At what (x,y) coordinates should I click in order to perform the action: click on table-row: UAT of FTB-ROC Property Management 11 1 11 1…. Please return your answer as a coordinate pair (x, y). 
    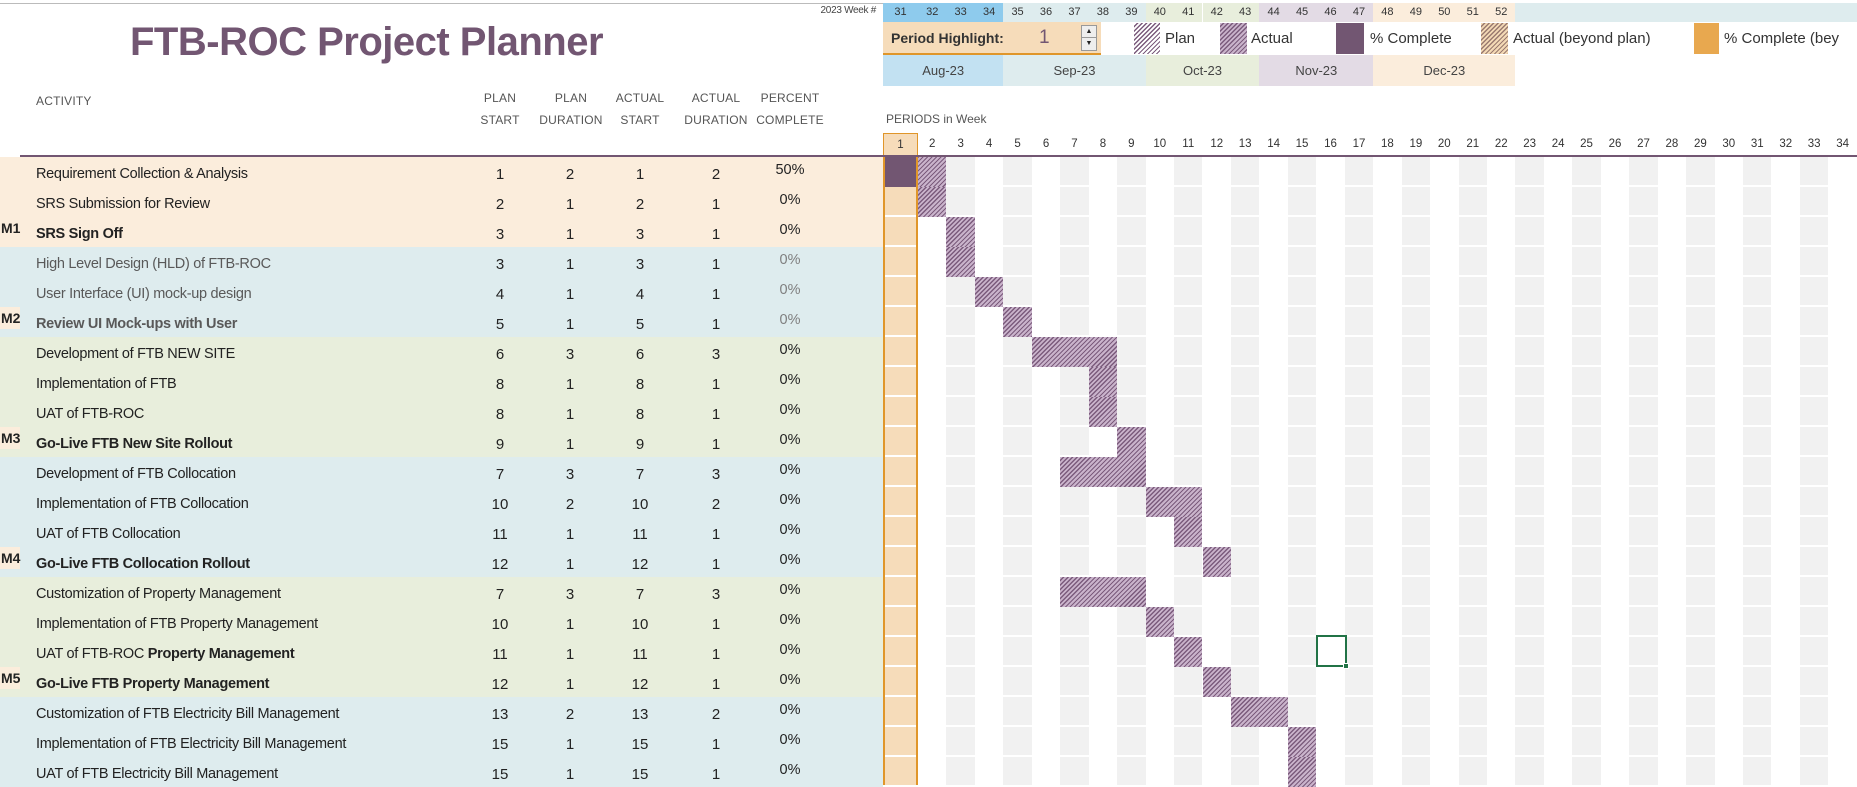
    Looking at the image, I should click on (441, 652).